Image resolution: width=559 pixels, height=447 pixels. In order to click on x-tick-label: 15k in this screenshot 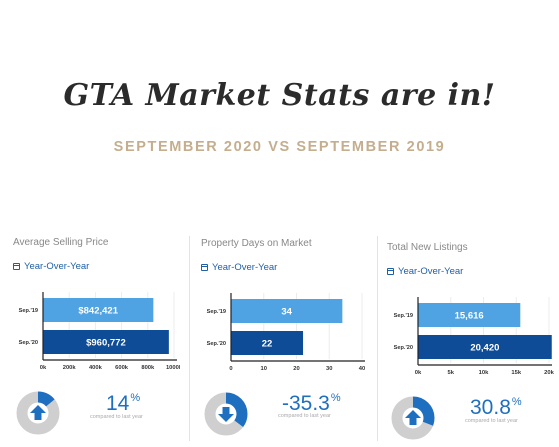, I will do `click(516, 373)`.